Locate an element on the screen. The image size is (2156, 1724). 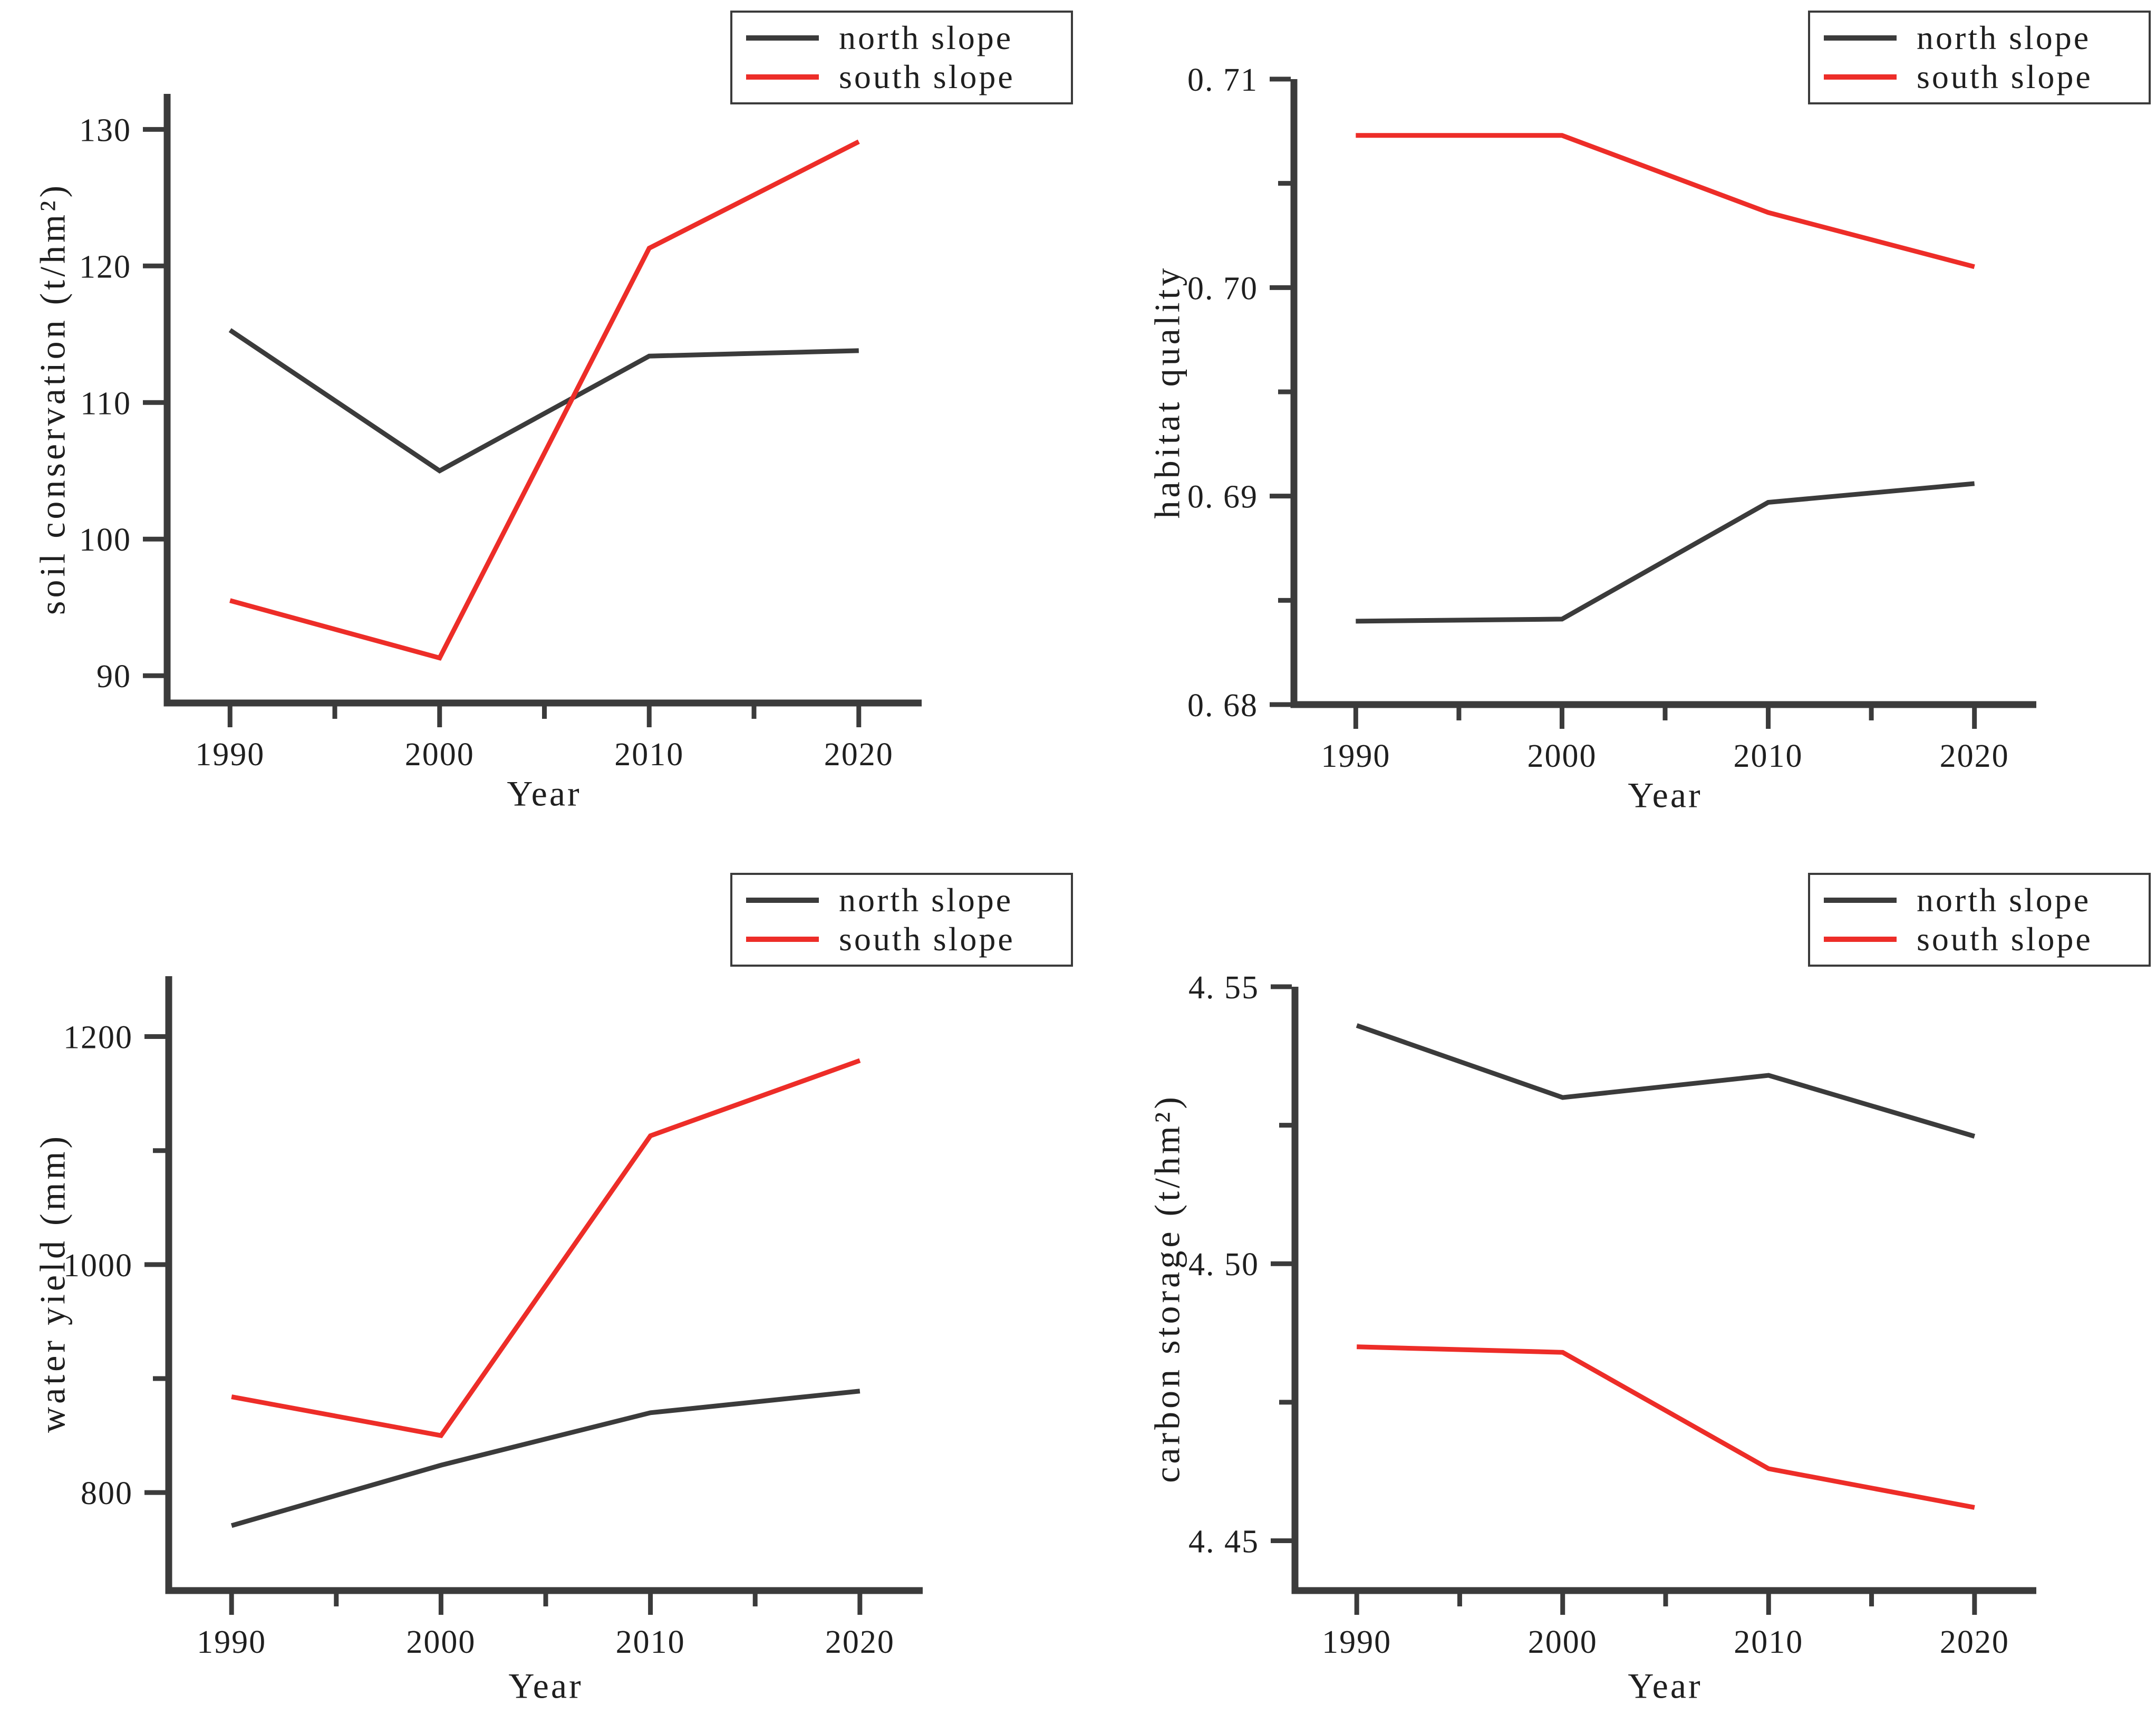
y-tick-label: 120 is located at coordinates (105, 267).